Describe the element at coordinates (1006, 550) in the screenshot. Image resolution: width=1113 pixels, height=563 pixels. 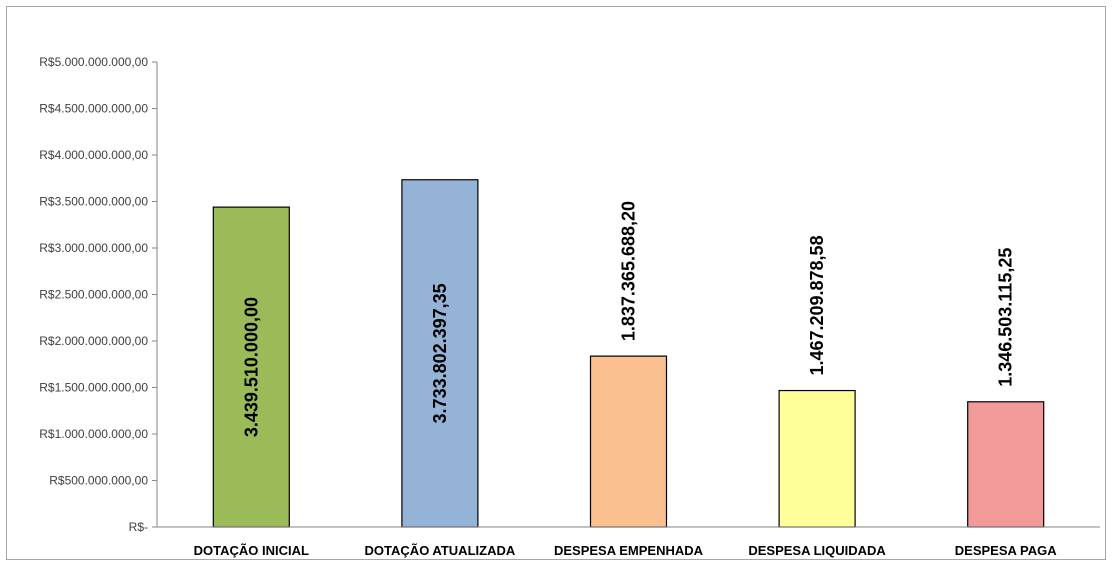
I see `x-tick-label: DESPESA PAGA` at that location.